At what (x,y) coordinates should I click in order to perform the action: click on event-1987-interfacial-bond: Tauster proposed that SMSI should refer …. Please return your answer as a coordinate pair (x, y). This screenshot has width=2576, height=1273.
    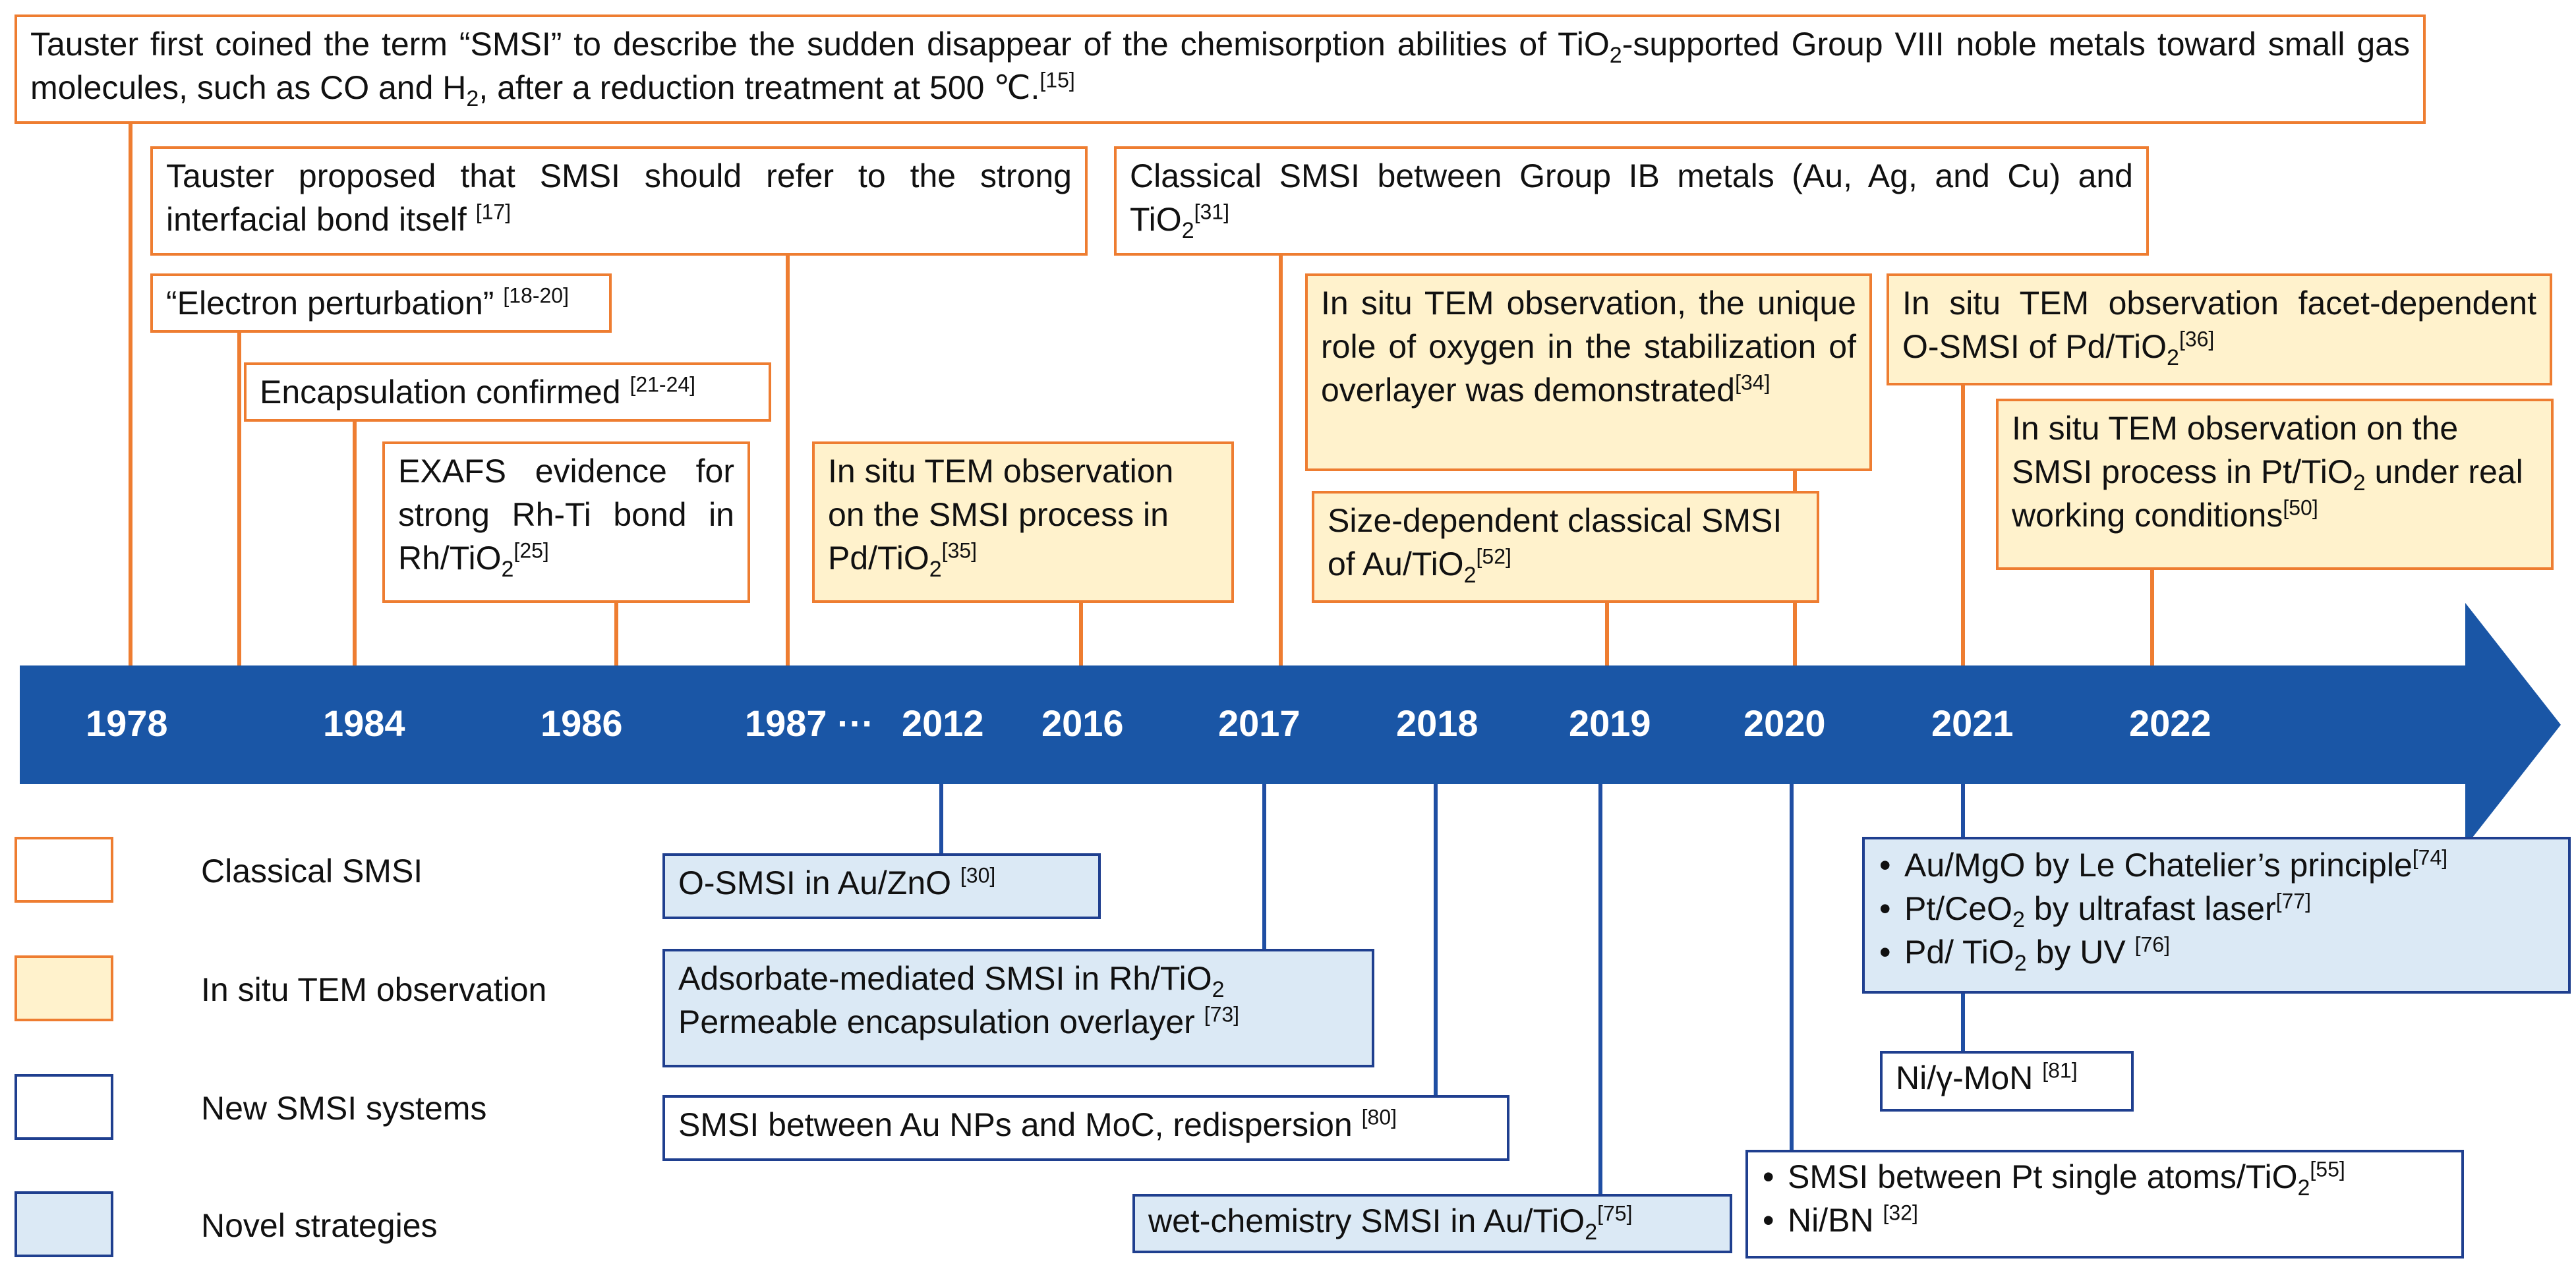
    Looking at the image, I should click on (619, 201).